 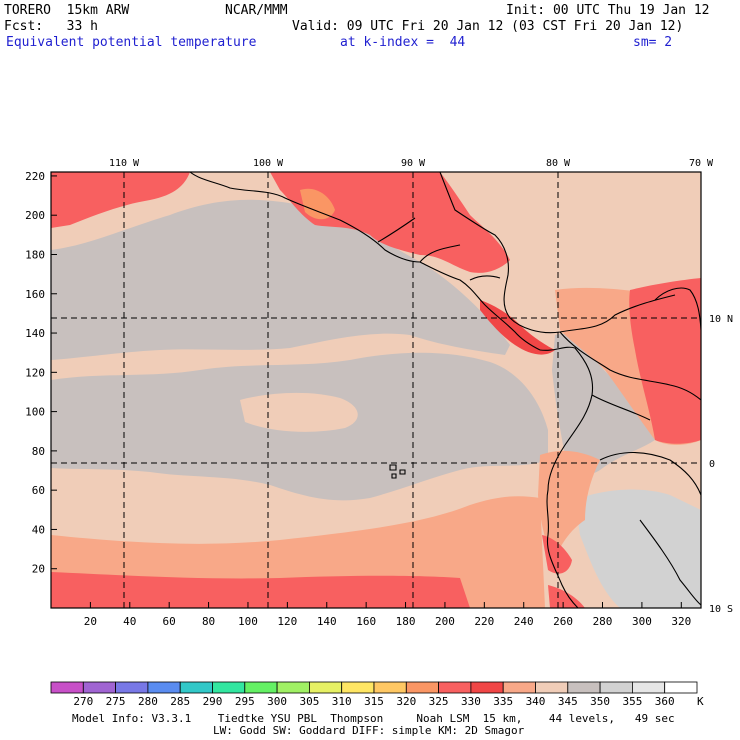 What do you see at coordinates (342, 701) in the screenshot?
I see `colorbar-label: 310` at bounding box center [342, 701].